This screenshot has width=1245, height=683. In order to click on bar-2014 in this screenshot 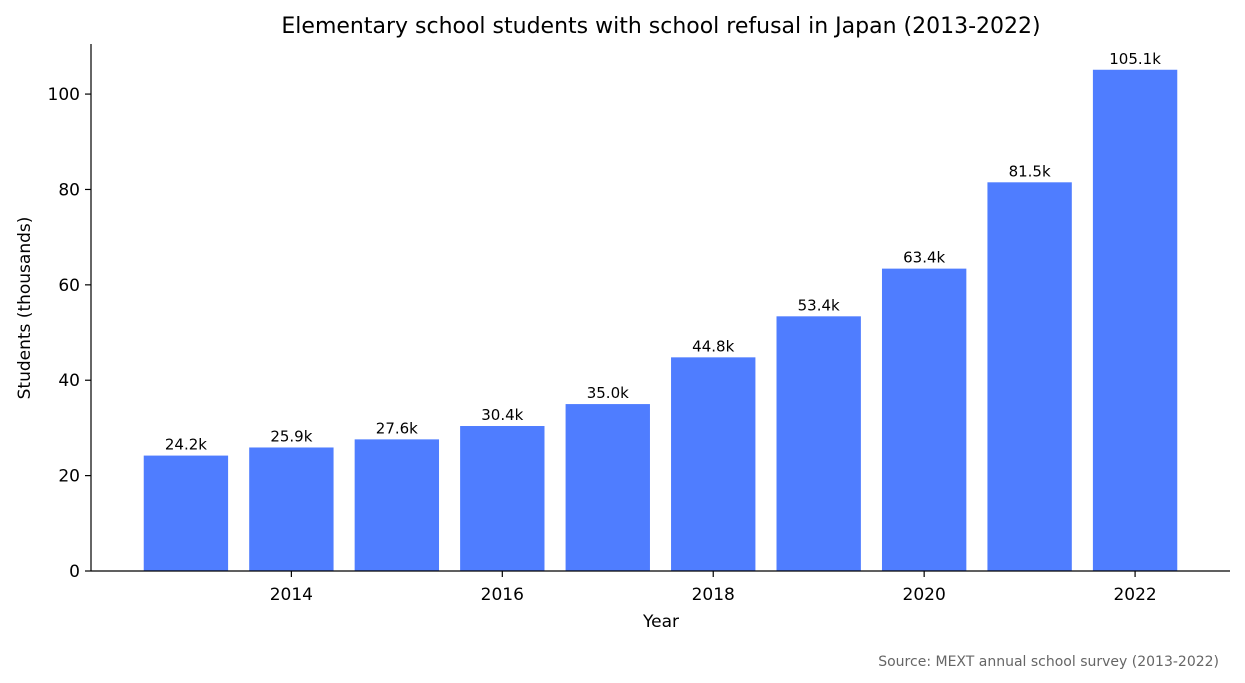, I will do `click(291, 509)`.